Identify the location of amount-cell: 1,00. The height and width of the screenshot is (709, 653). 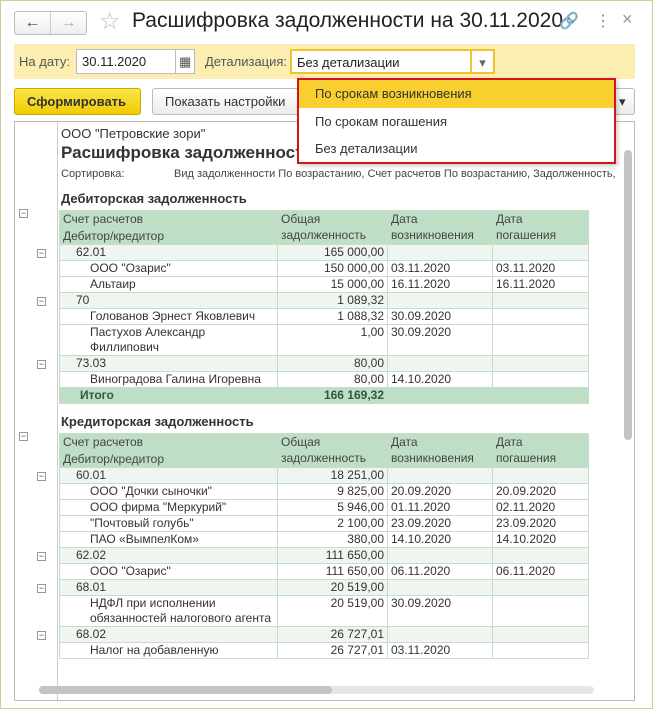
(332, 340).